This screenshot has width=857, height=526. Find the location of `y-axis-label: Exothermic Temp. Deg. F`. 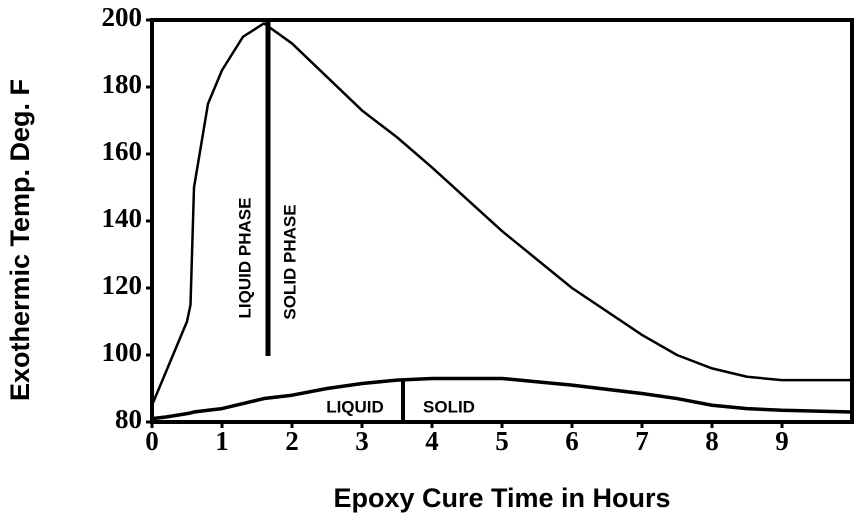

y-axis-label: Exothermic Temp. Deg. F is located at coordinates (20, 240).